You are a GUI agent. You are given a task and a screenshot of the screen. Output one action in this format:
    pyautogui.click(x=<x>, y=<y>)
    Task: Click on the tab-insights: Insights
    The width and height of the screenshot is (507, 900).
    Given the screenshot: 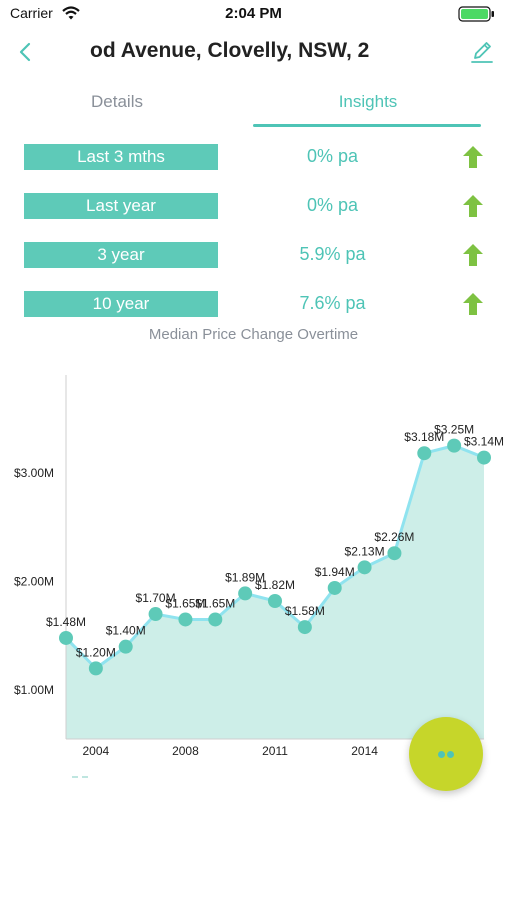 What is the action you would take?
    pyautogui.click(x=368, y=101)
    